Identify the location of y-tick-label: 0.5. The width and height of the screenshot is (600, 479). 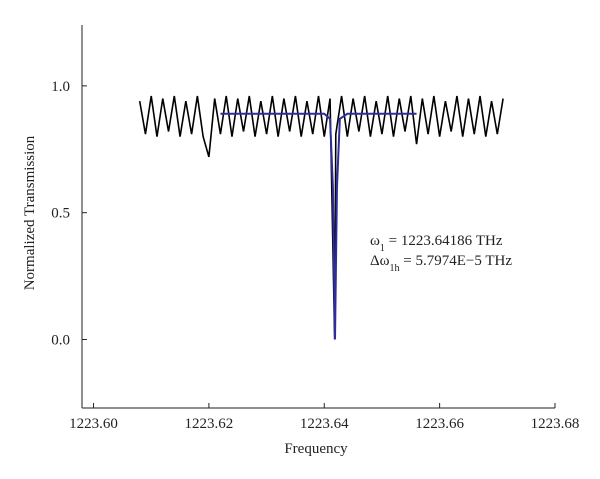
(60, 214).